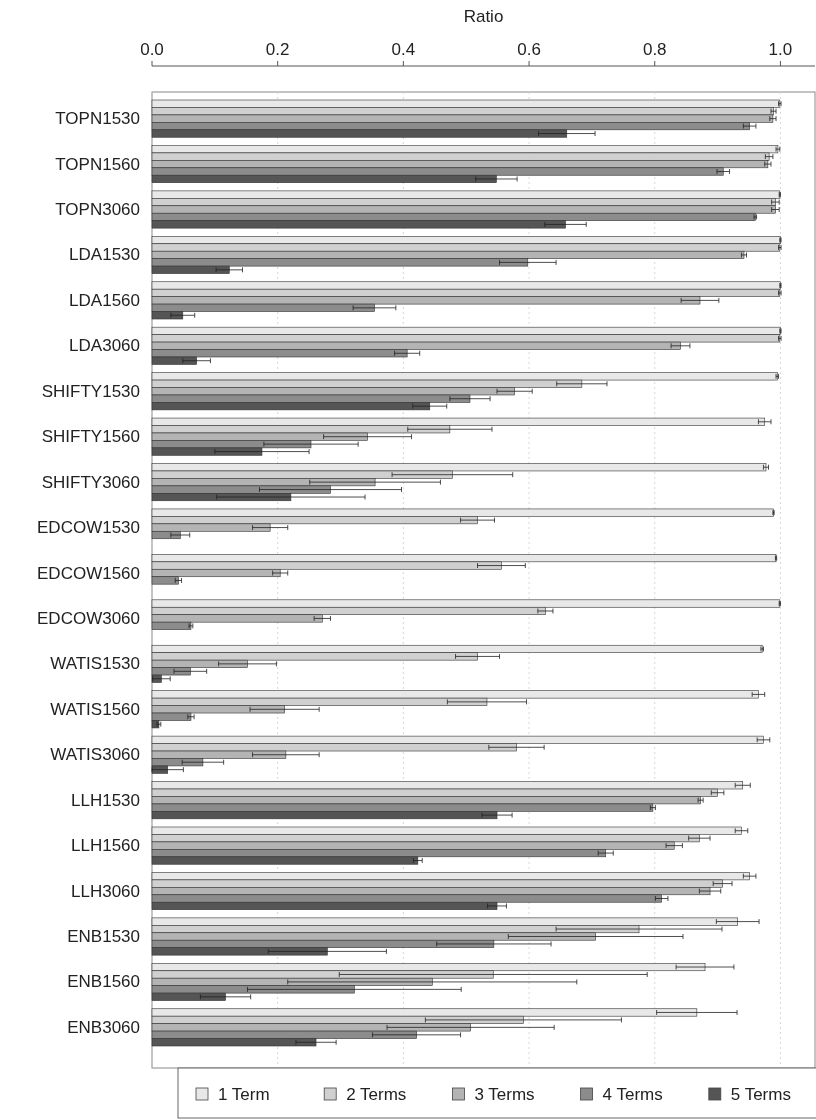 This screenshot has width=816, height=1120. I want to click on y-tick-label: SHIFTY3060, so click(90, 482).